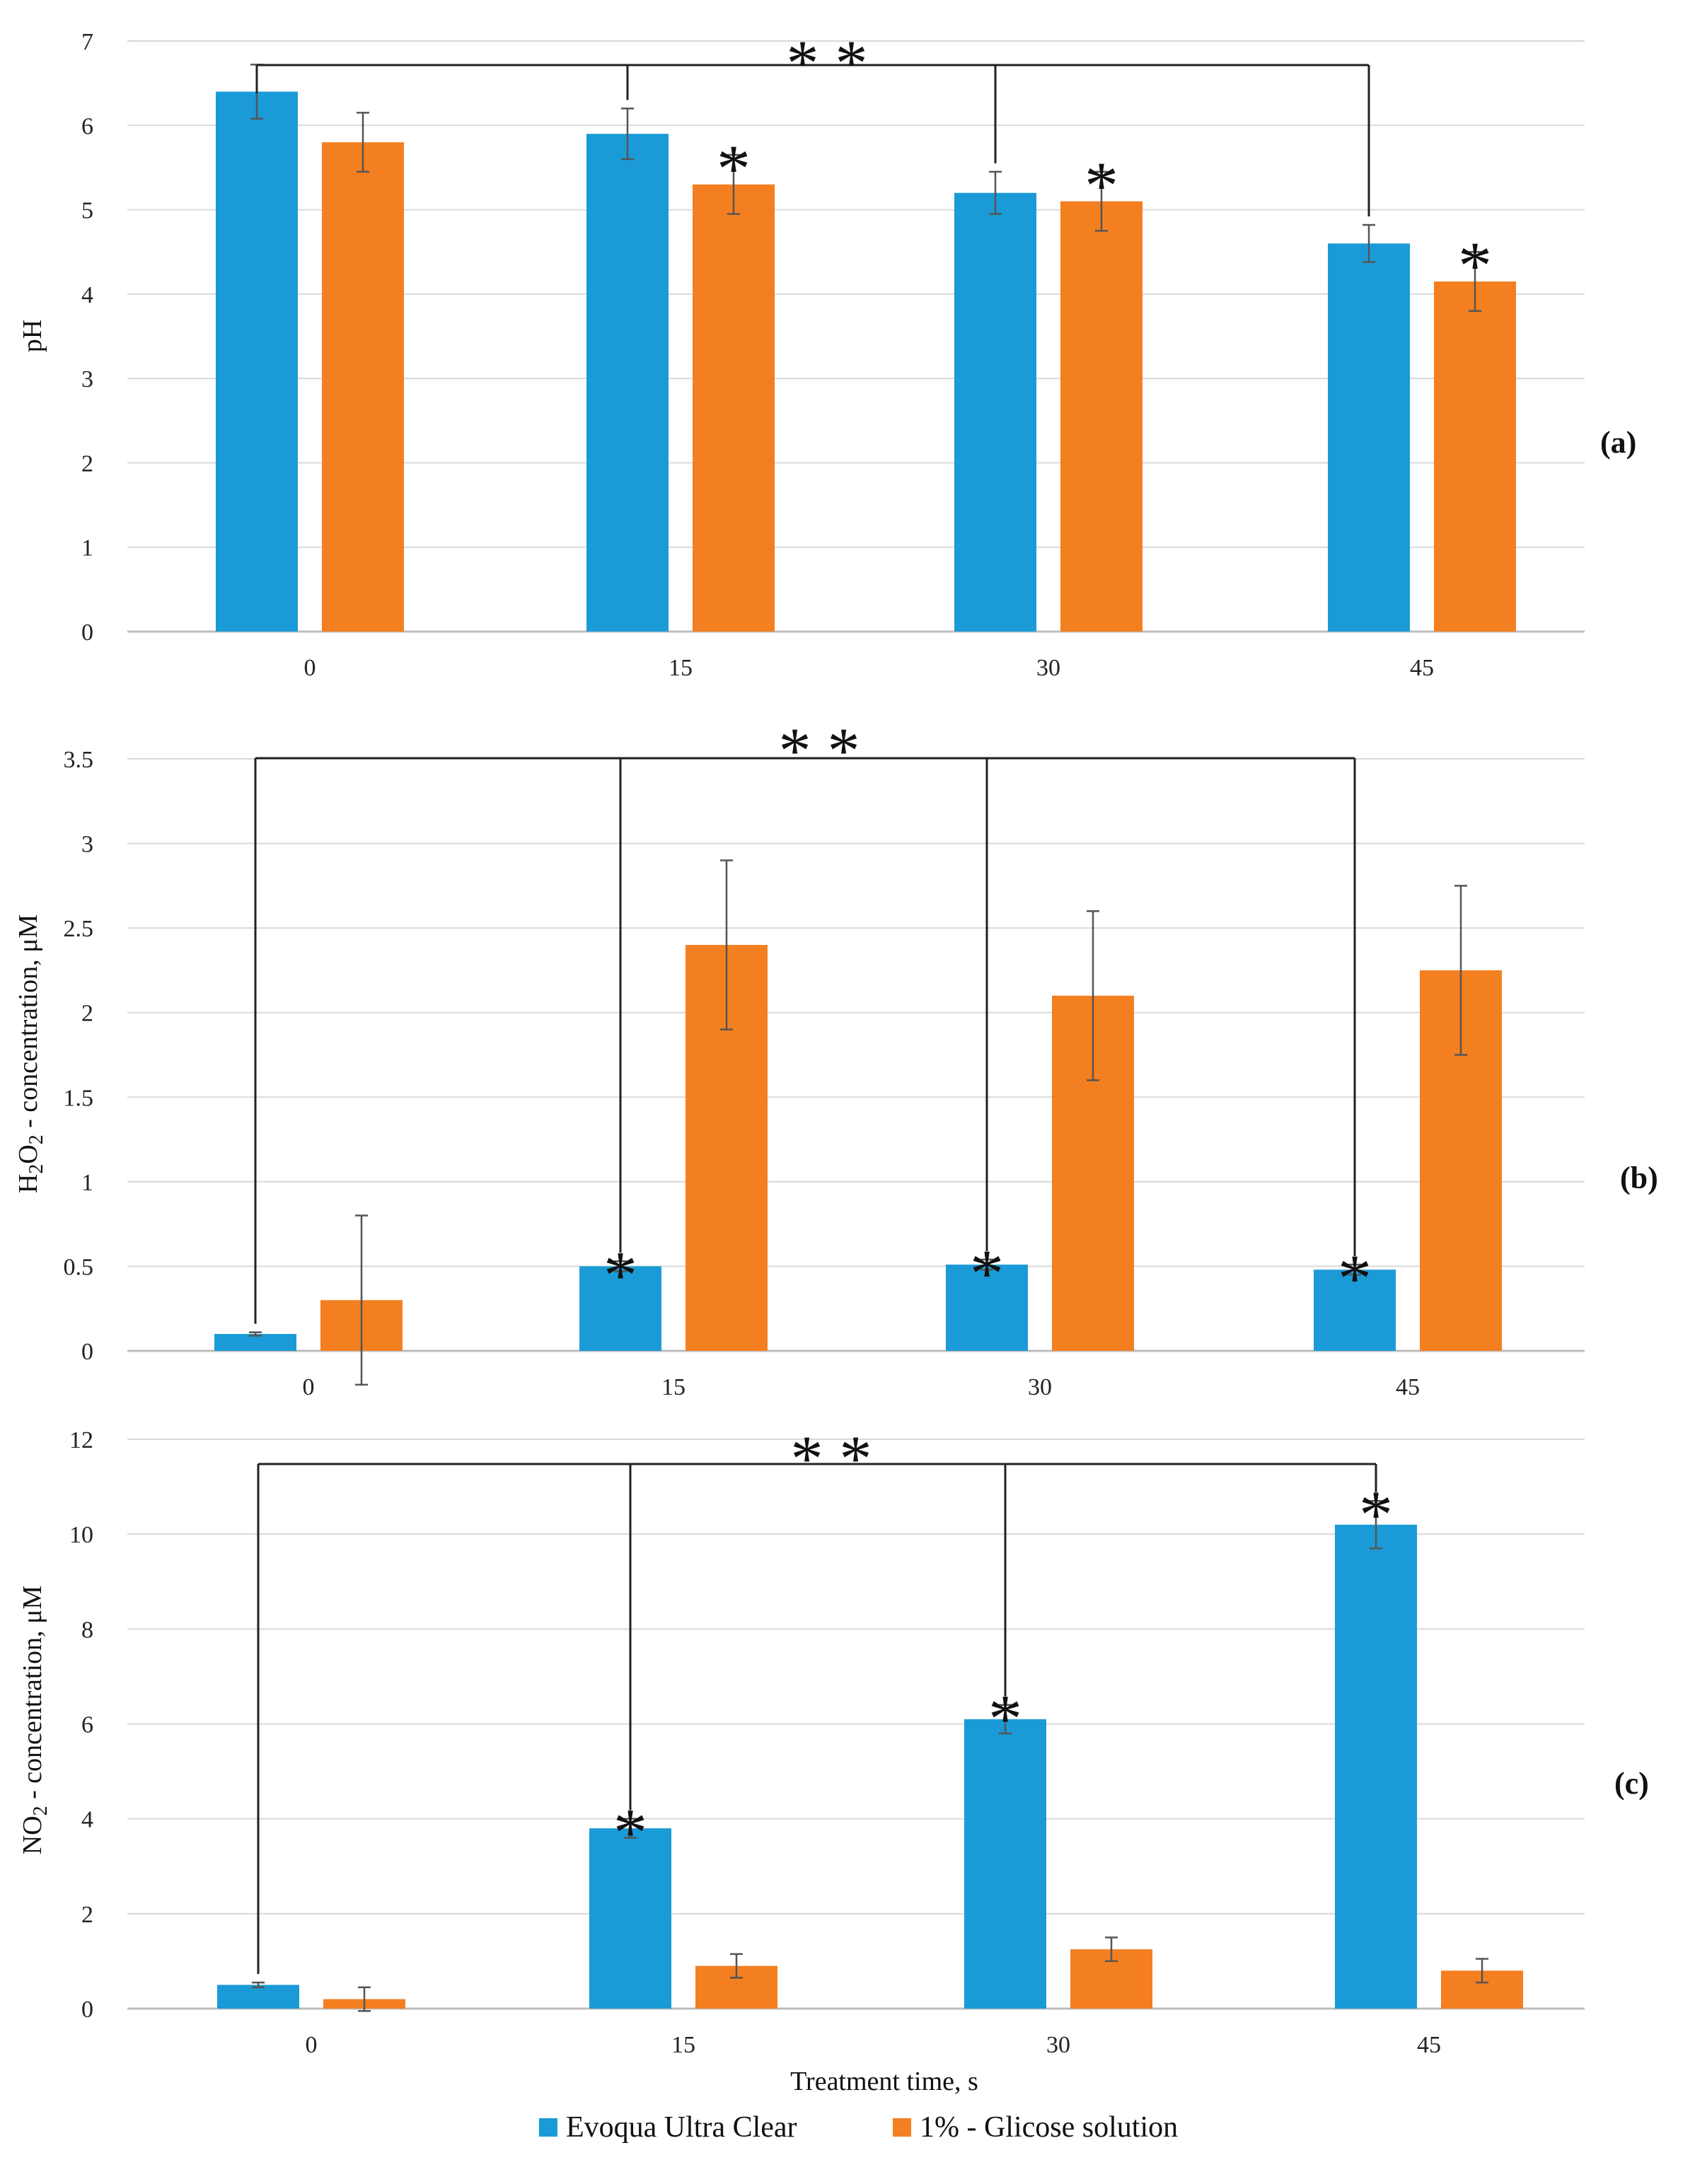  I want to click on a-y-tick-label: 2, so click(87, 464).